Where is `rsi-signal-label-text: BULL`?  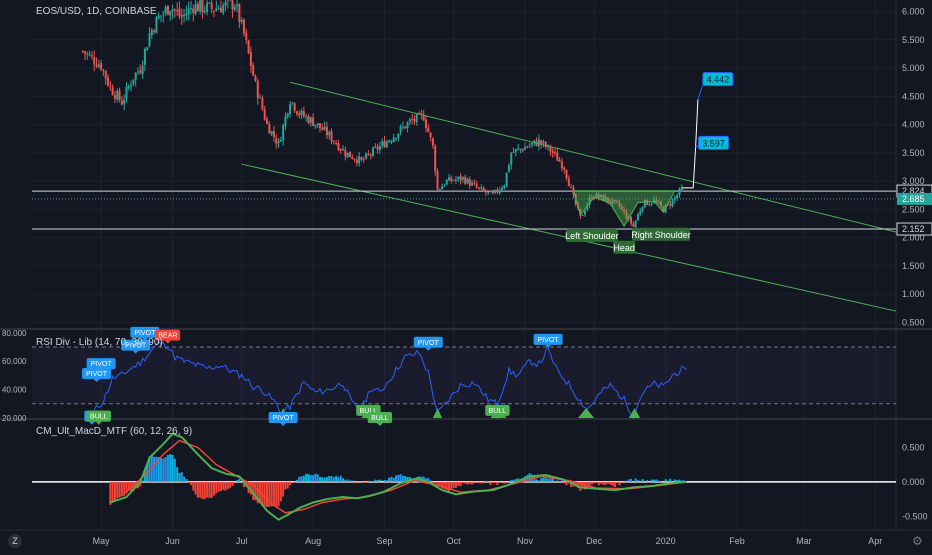 rsi-signal-label-text: BULL is located at coordinates (380, 418).